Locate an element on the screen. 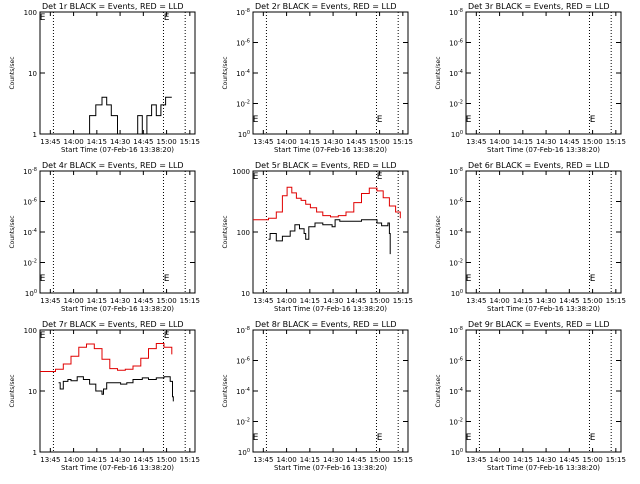 This screenshot has width=640, height=484. series-line-lld is located at coordinates (327, 203).